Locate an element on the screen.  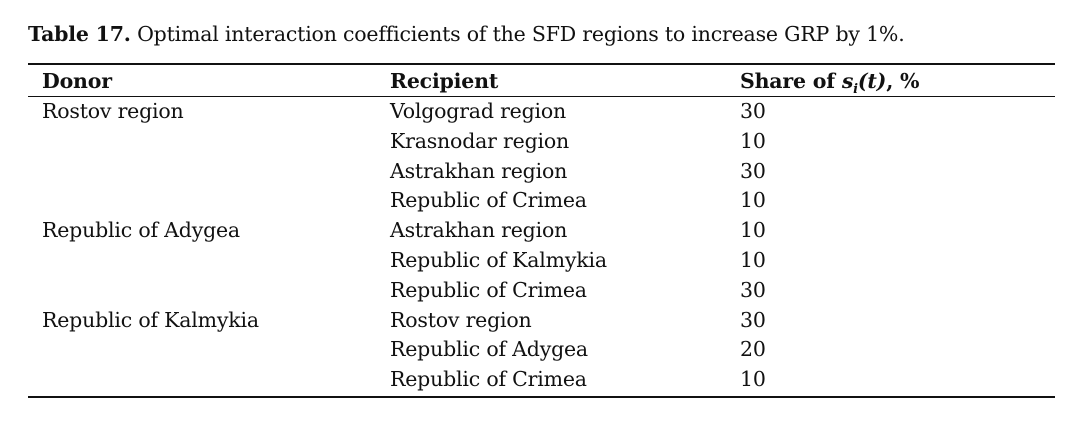
table-row: Republic of Kalmykia Rostov region 30 is located at coordinates (541, 323).